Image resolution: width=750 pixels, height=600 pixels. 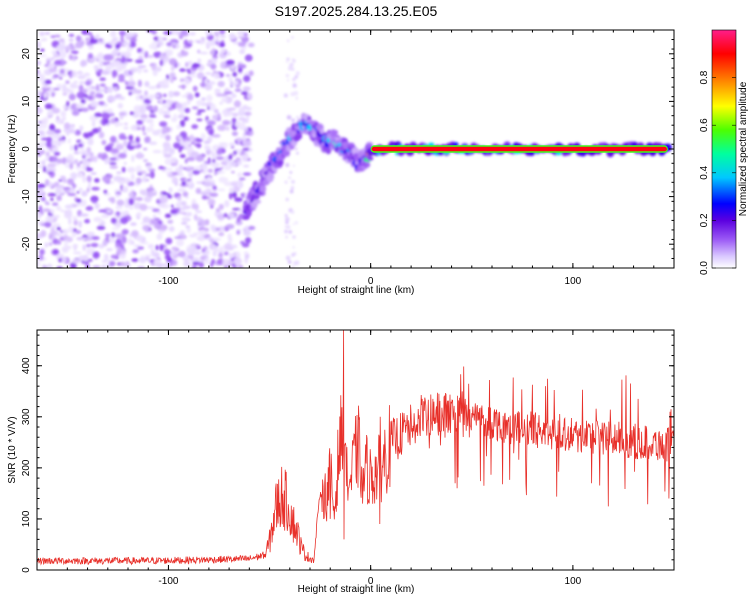 What do you see at coordinates (457, 166) in the screenshot?
I see `signal-track` at bounding box center [457, 166].